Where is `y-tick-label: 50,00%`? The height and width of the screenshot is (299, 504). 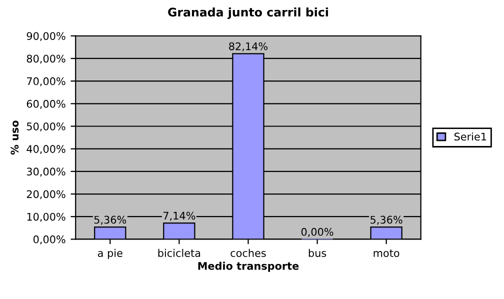 y-tick-label: 50,00% is located at coordinates (46, 127).